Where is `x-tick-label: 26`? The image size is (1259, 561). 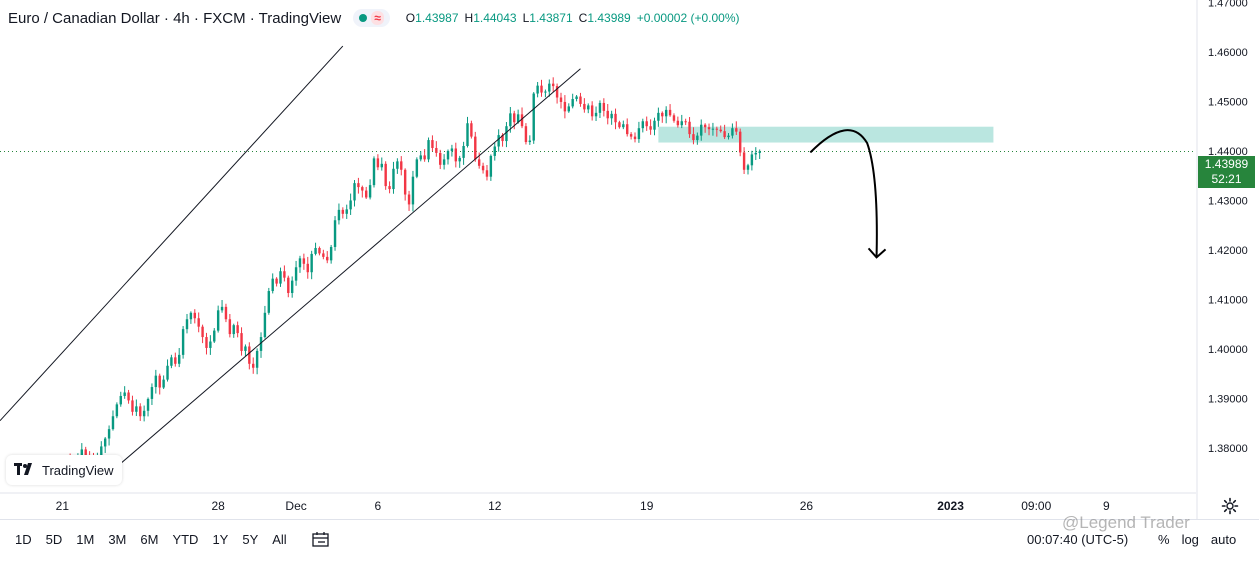
x-tick-label: 26 is located at coordinates (807, 506).